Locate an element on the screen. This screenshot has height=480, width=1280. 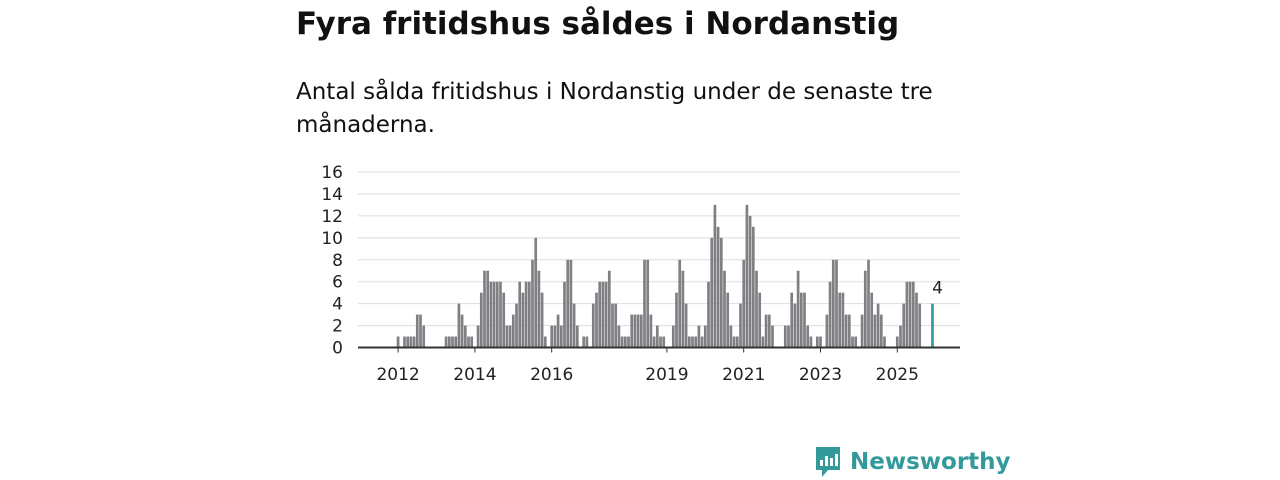
newsworthy-logo: Newsworthy is located at coordinates (912, 462).